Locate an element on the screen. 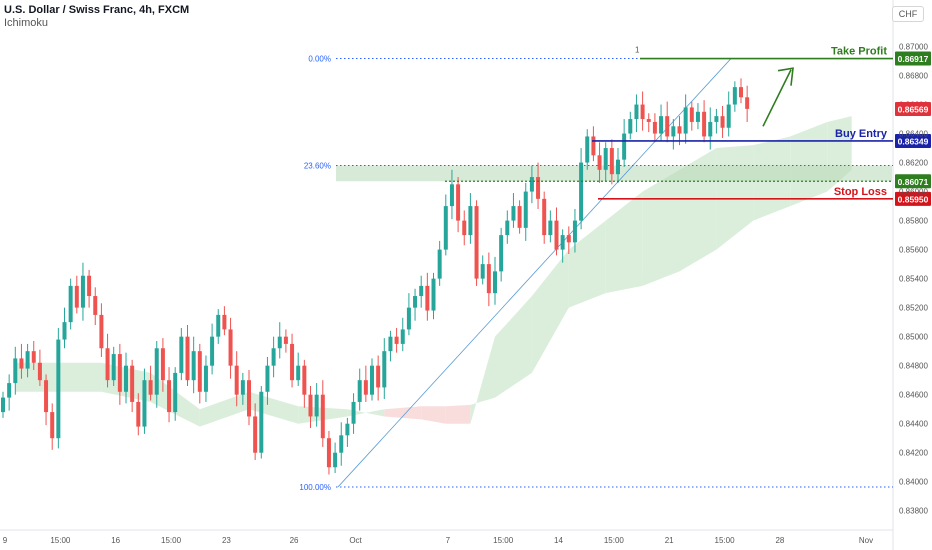  level-price-tag is located at coordinates (913, 58).